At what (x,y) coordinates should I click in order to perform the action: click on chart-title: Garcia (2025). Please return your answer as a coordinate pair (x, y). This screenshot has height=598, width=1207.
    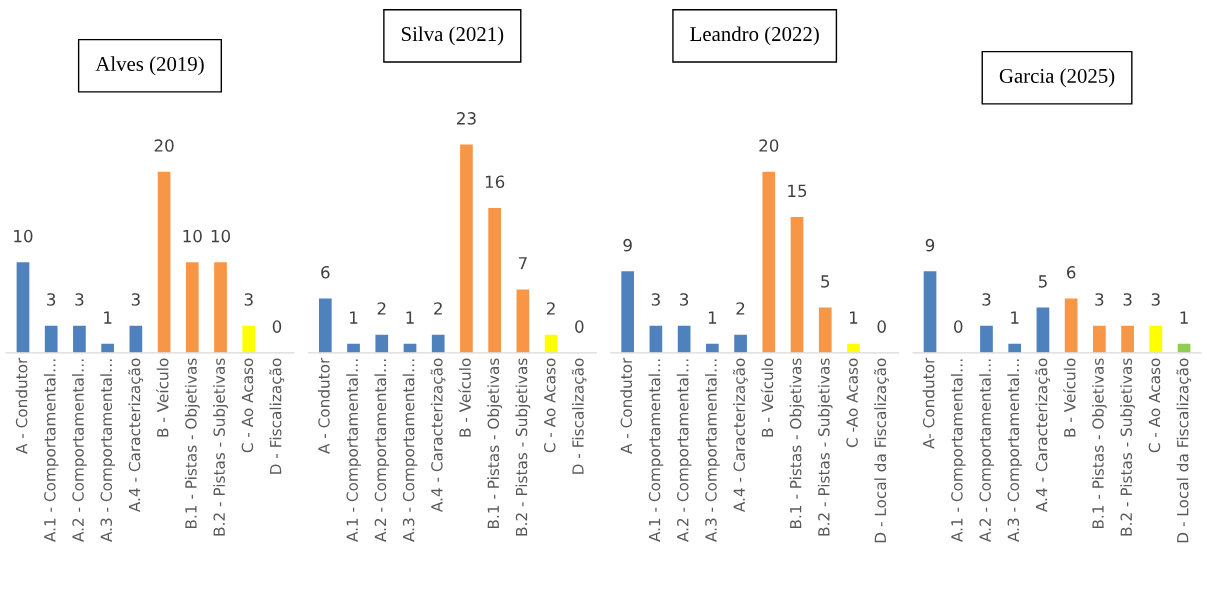
    Looking at the image, I should click on (1057, 78).